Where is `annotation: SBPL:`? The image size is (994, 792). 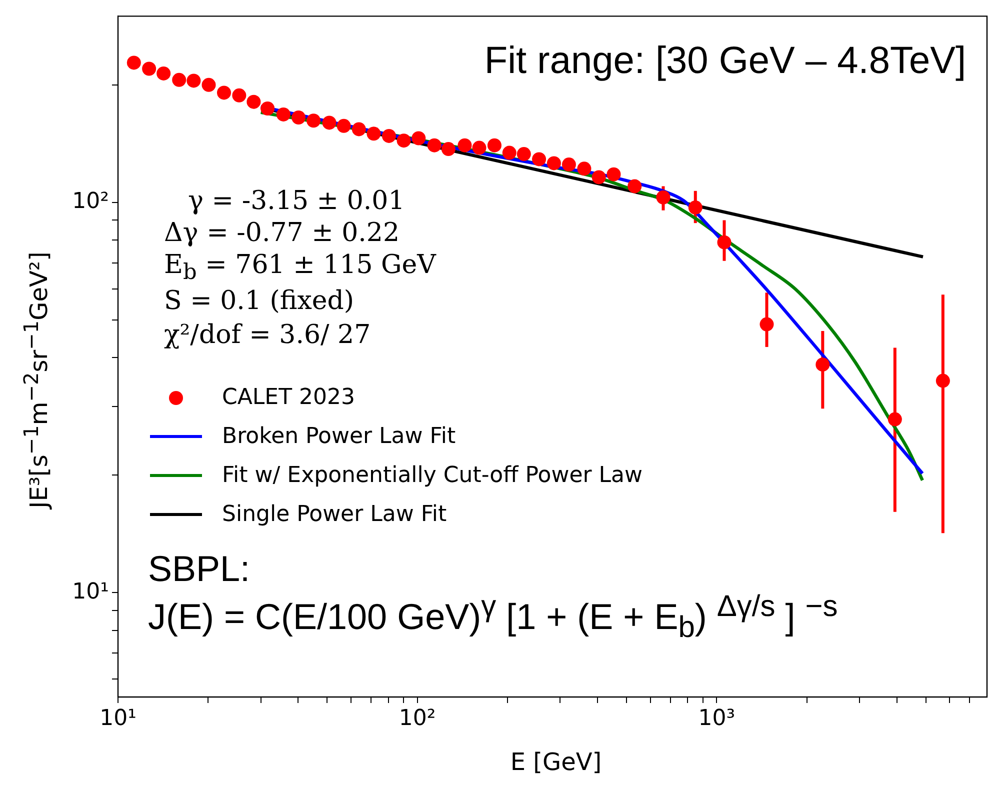
annotation: SBPL: is located at coordinates (199, 569).